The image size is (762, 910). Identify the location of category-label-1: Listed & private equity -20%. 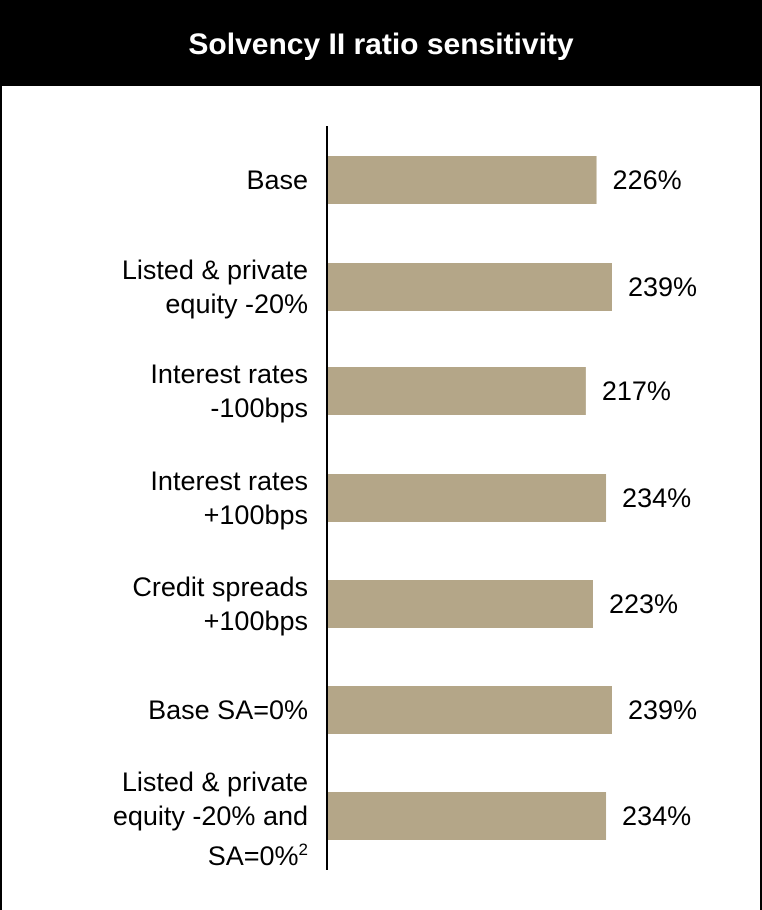
(215, 287).